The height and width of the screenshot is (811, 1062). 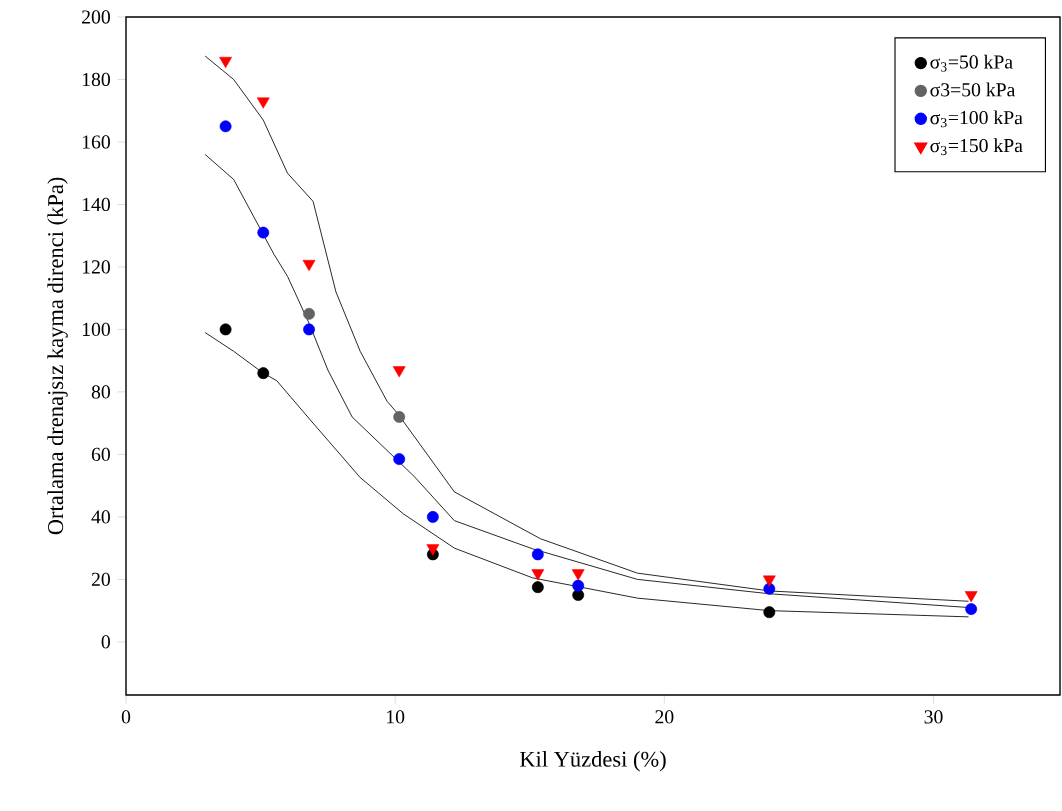 What do you see at coordinates (96, 142) in the screenshot?
I see `y-tick-label: 160` at bounding box center [96, 142].